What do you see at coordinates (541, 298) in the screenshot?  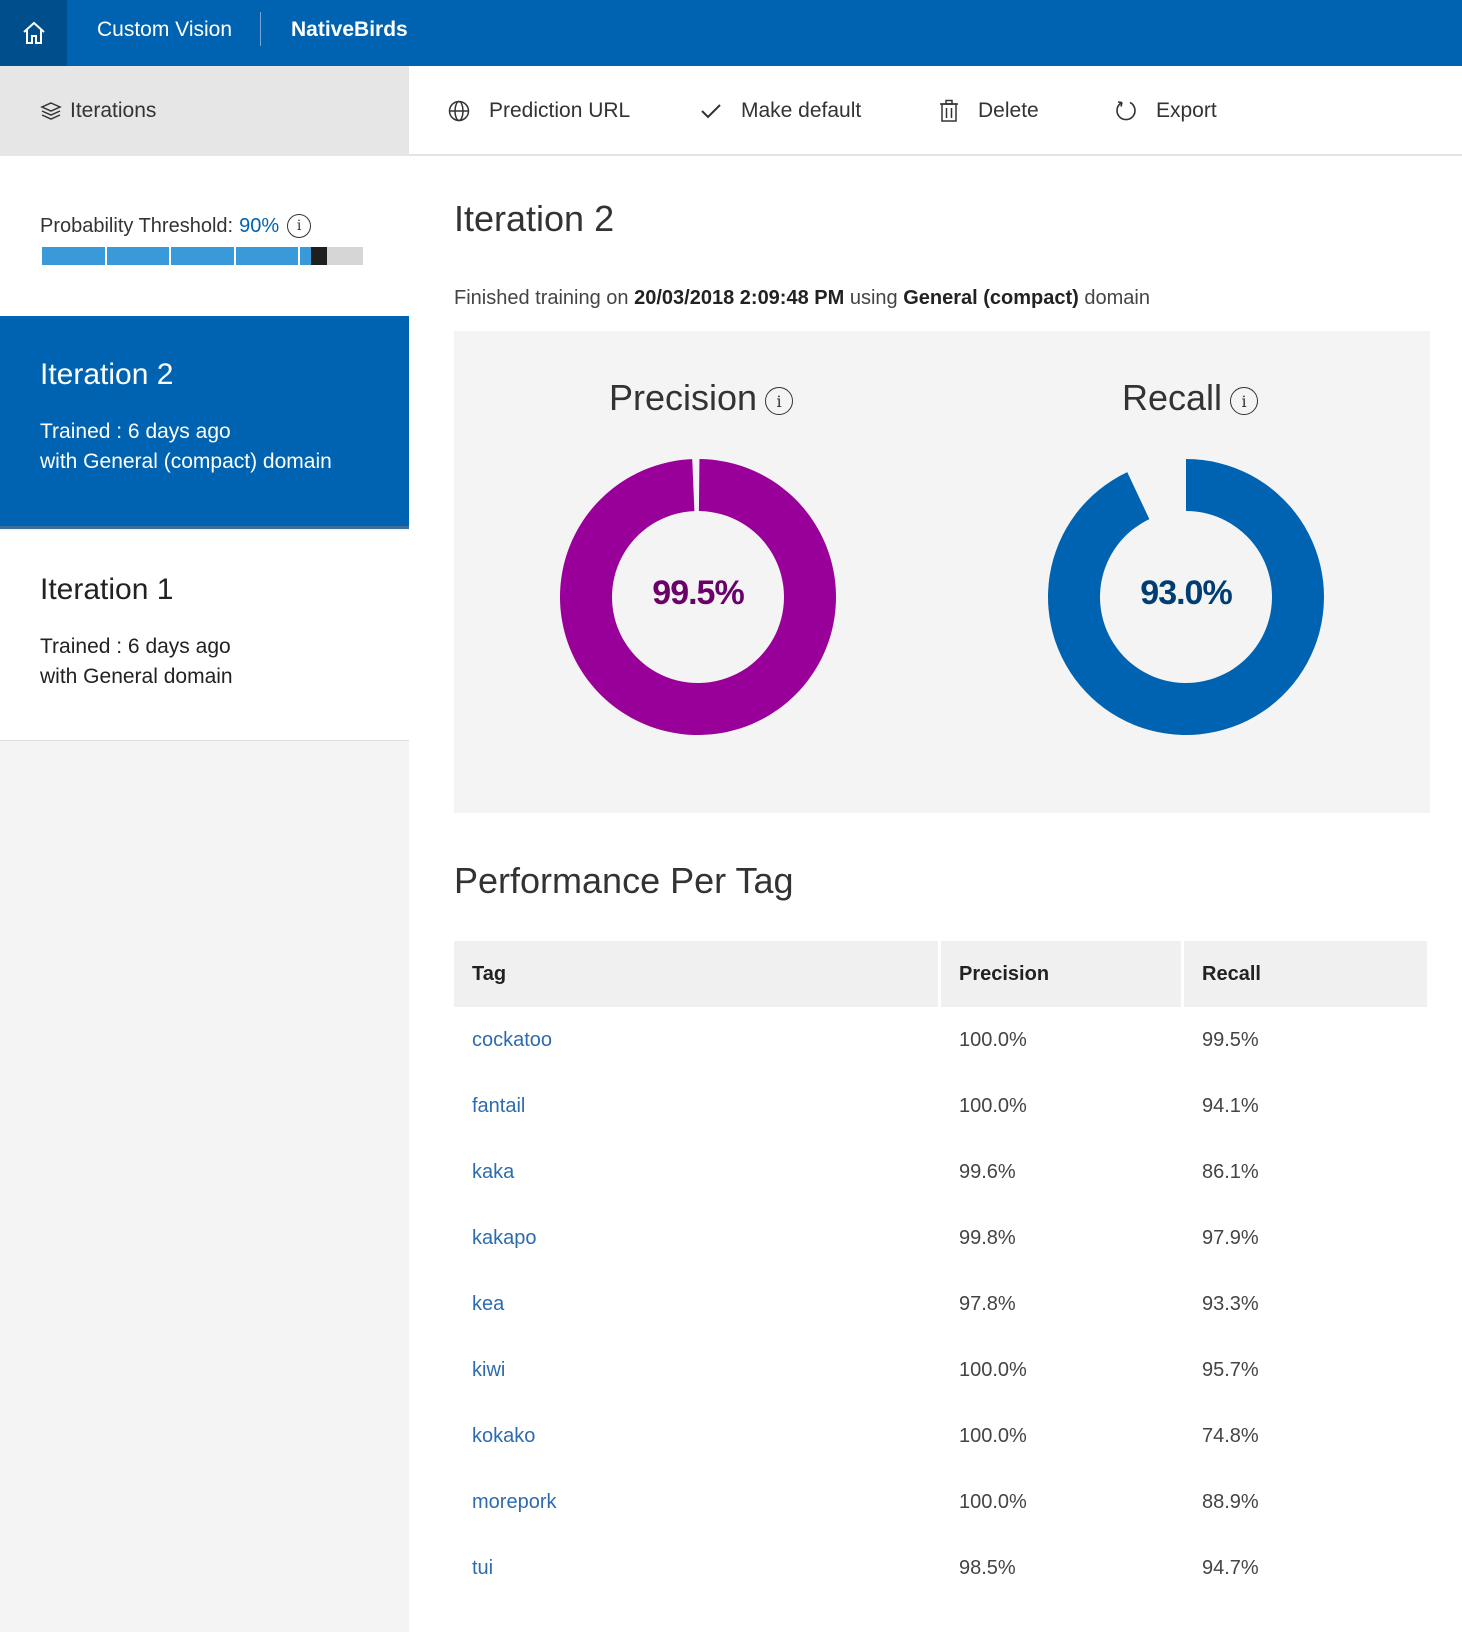 I see `training-prefix: Finished training on` at bounding box center [541, 298].